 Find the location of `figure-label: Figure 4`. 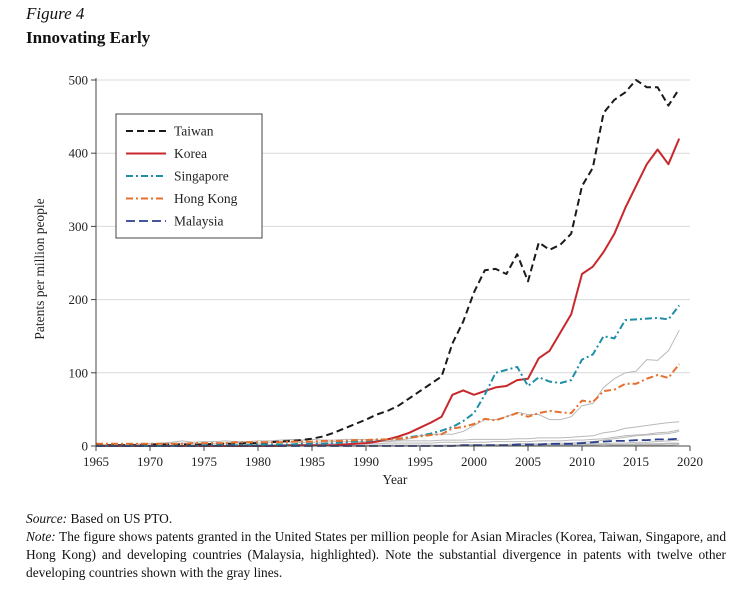

figure-label: Figure 4 is located at coordinates (55, 13).